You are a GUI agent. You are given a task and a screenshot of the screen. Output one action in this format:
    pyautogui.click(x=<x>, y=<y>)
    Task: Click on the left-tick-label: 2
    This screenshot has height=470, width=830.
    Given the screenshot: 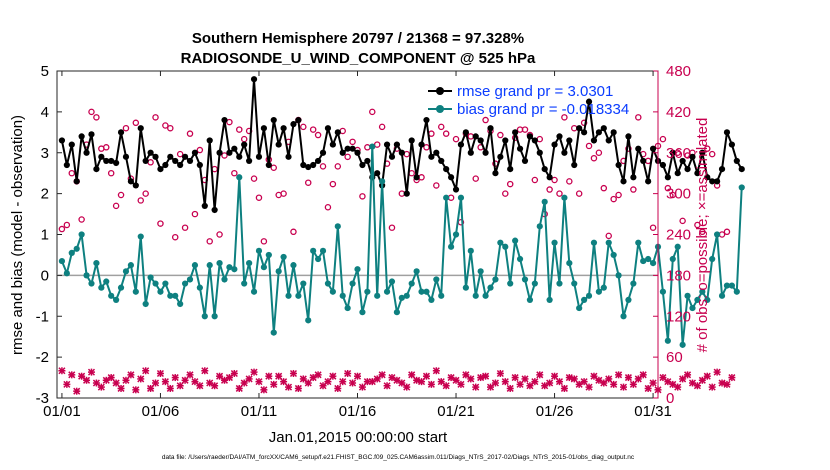 What is the action you would take?
    pyautogui.click(x=45, y=194)
    